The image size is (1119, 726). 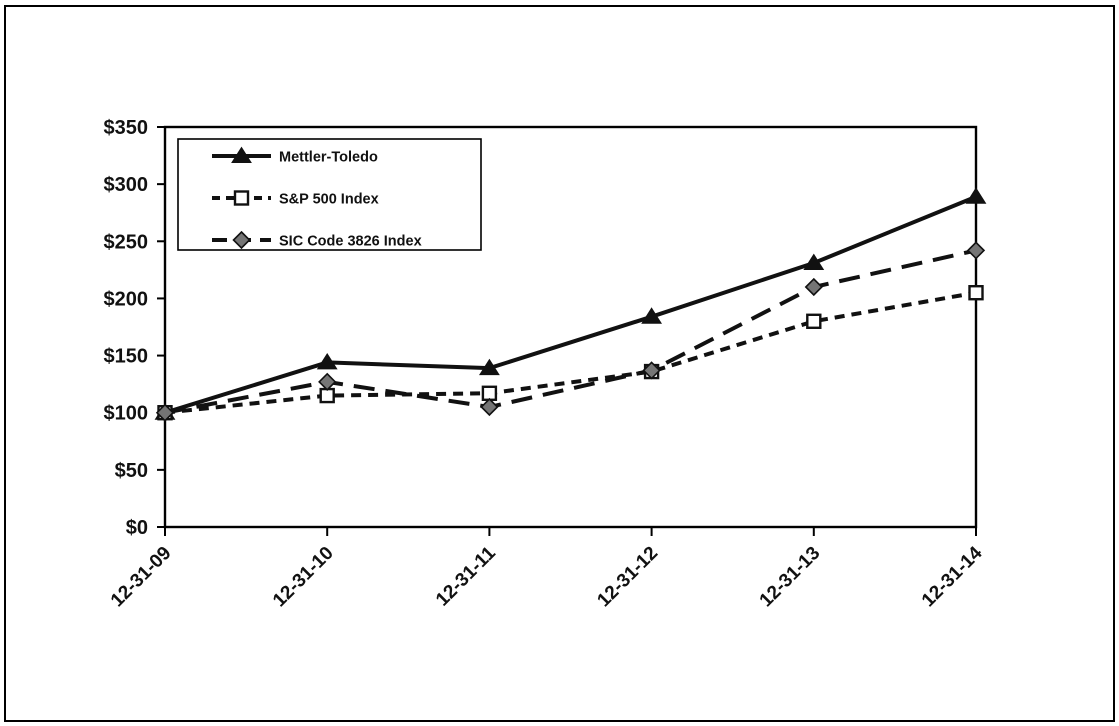 What do you see at coordinates (952, 576) in the screenshot?
I see `x-axis-tick-label: 12-31-14` at bounding box center [952, 576].